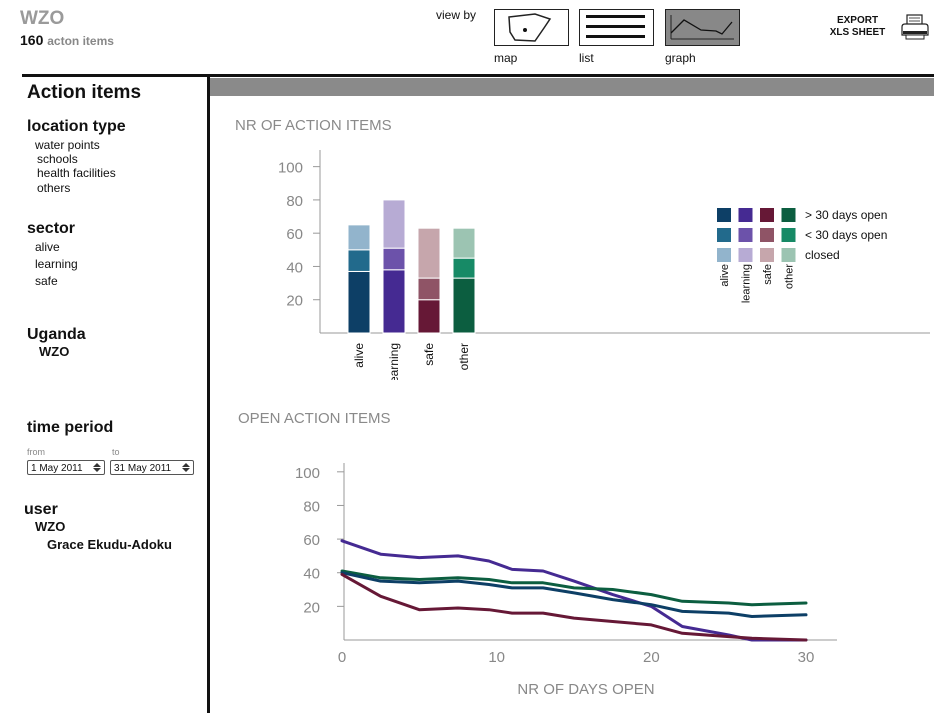  I want to click on bar-y-tick-label: 60, so click(294, 234).